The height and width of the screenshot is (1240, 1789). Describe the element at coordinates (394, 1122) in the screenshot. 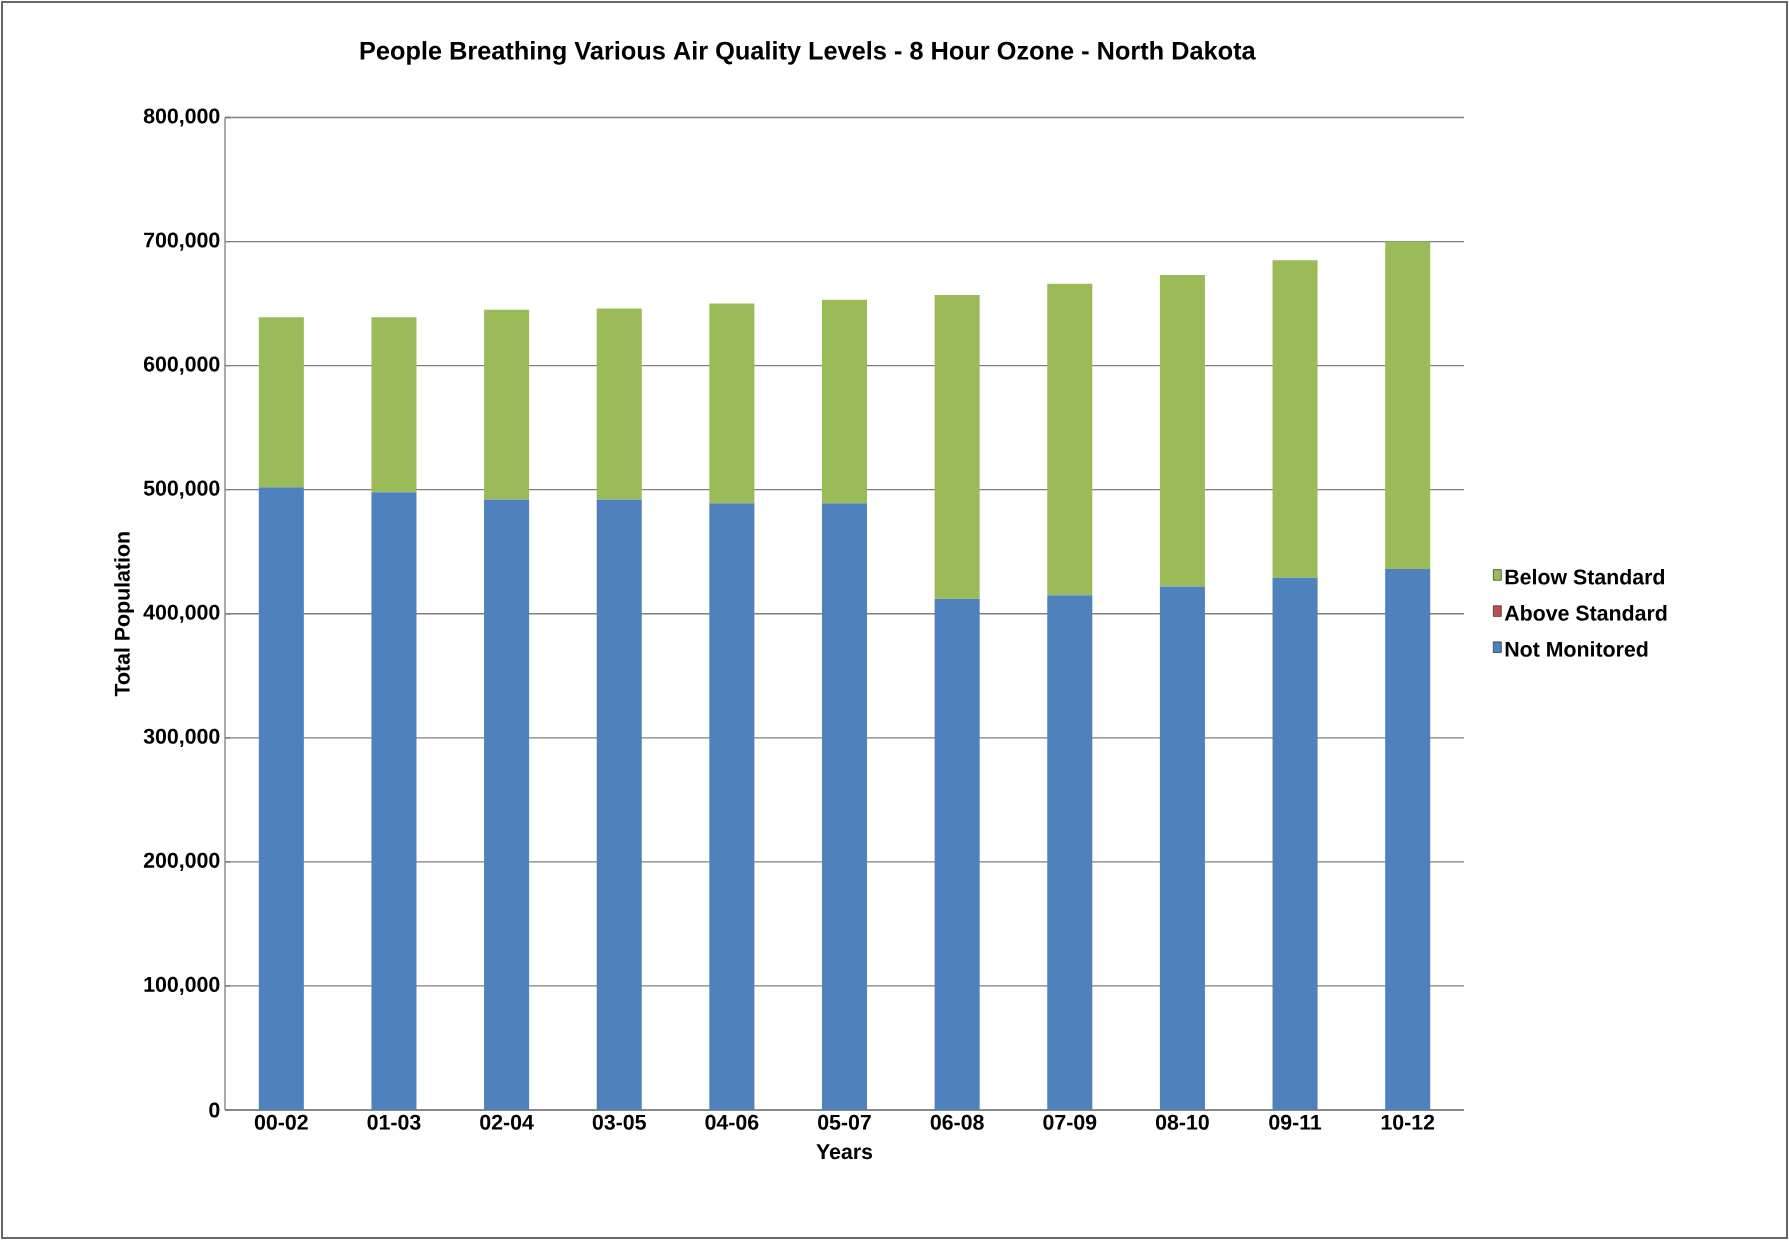

I see `x-tick-label: 01-03` at that location.